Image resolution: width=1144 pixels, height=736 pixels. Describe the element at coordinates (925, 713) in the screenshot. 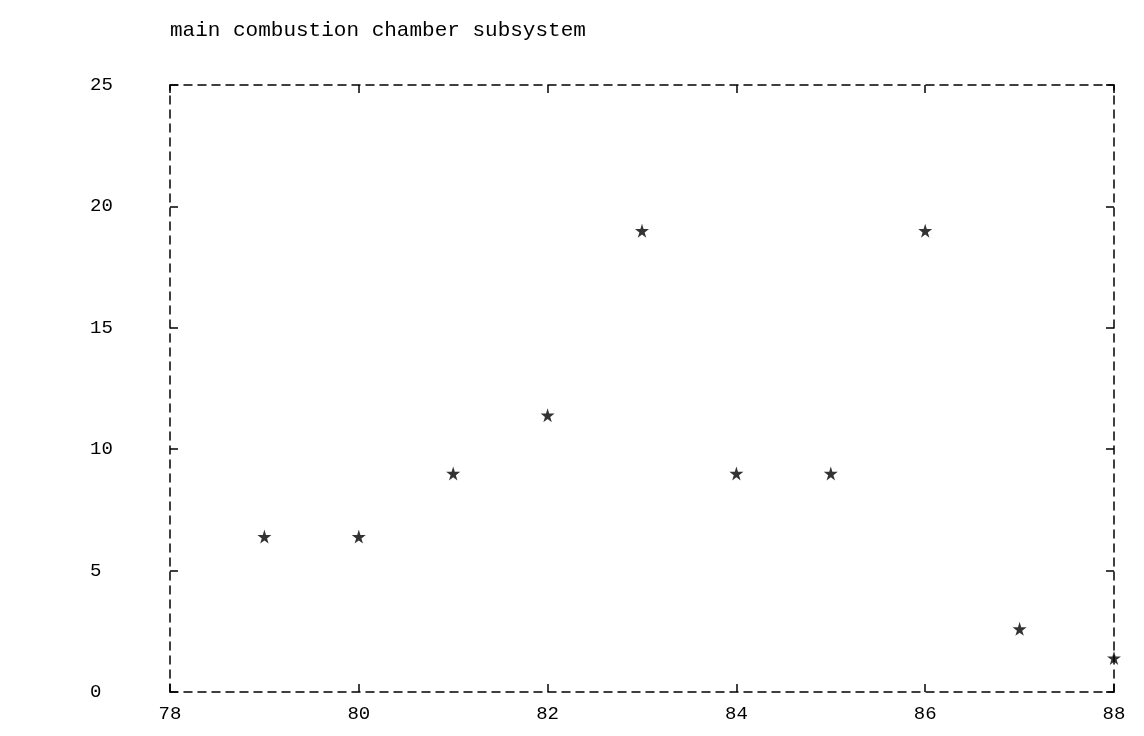

I see `x-tick-label: 86` at that location.